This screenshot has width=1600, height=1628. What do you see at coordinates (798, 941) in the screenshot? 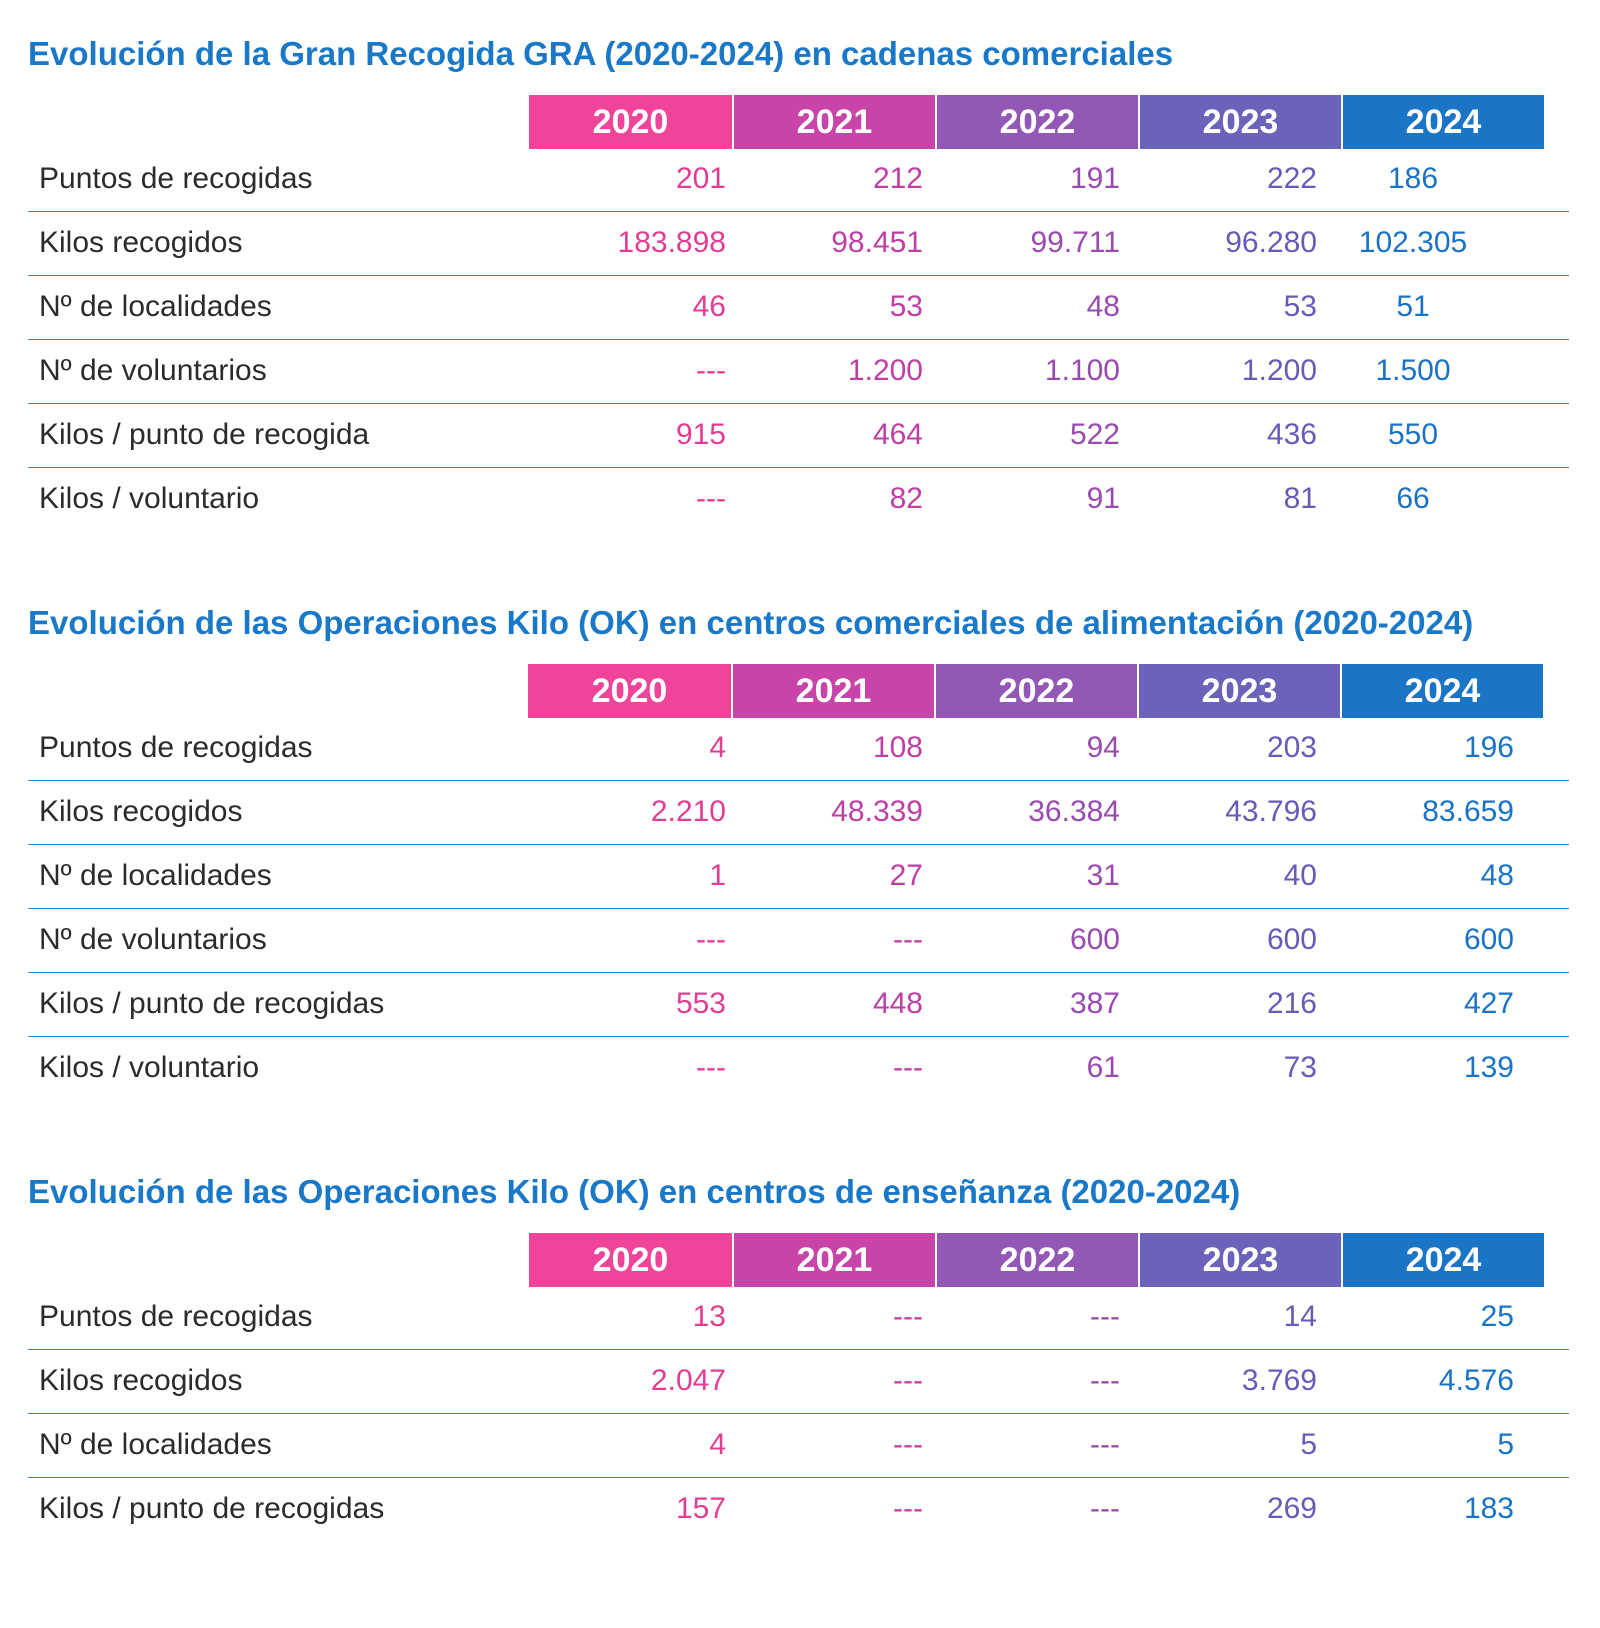
I see `table-row: Nº de voluntarios --- --- 600 600 600` at bounding box center [798, 941].